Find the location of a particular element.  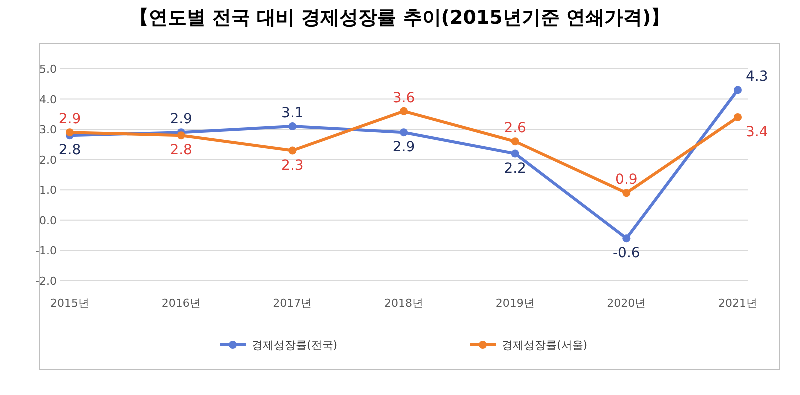

x-tick-label: 2019년 is located at coordinates (515, 303).